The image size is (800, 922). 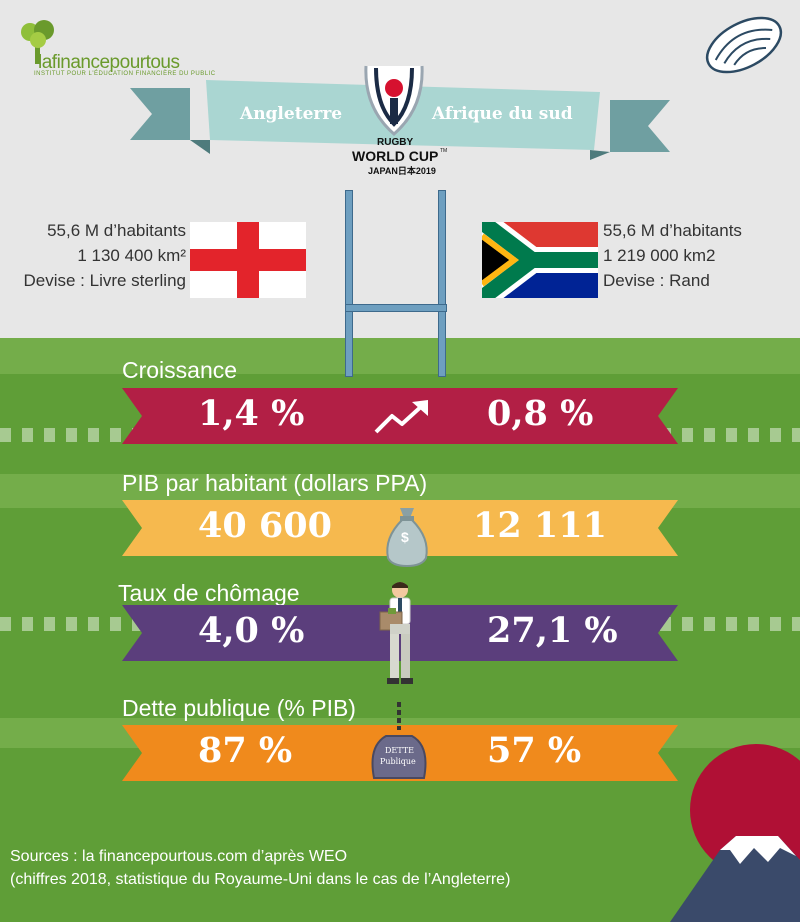 I want to click on debt-icon-label-2: Publique, so click(x=398, y=761).